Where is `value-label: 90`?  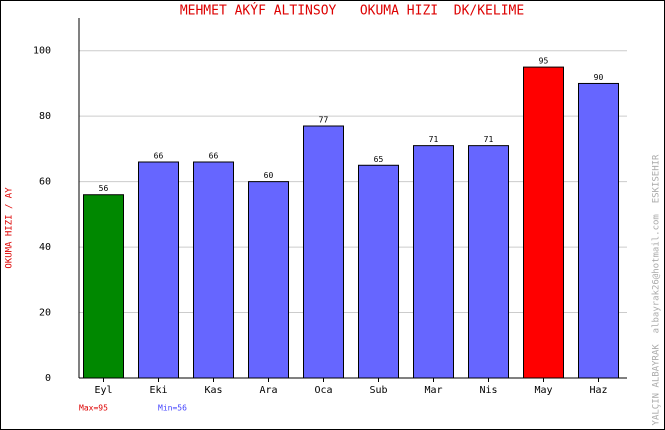
value-label: 90 is located at coordinates (599, 77).